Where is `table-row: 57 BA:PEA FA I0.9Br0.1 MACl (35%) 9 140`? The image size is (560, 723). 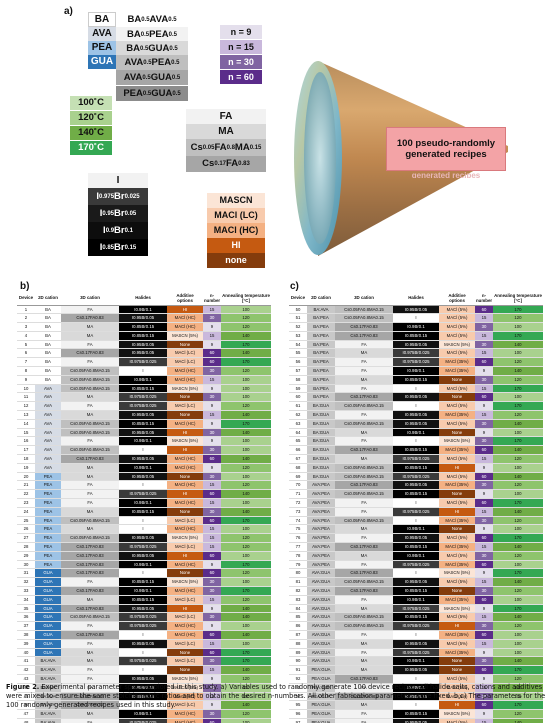
table-row: 57 BA:PEA FA I0.9Br0.1 MACl (35%) 9 140 is located at coordinates (416, 371).